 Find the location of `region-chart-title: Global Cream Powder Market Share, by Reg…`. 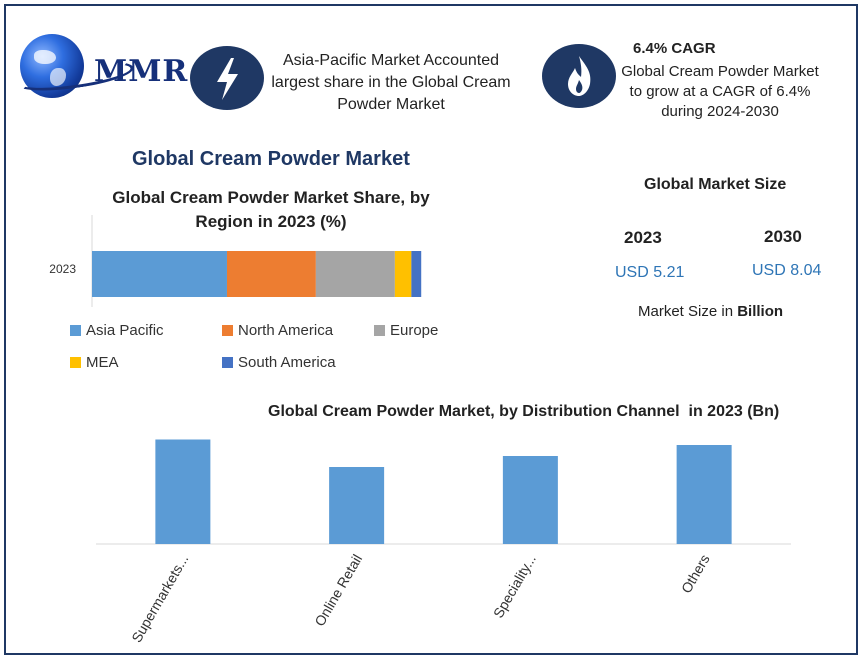

region-chart-title: Global Cream Powder Market Share, by Reg… is located at coordinates (271, 210).